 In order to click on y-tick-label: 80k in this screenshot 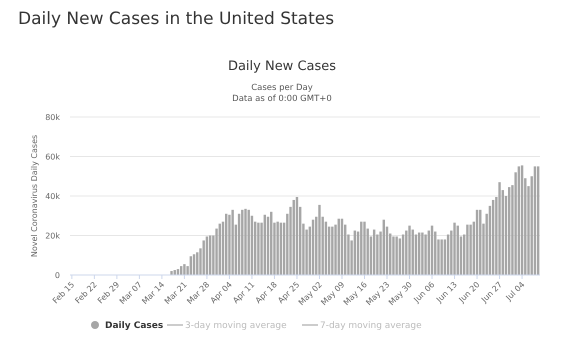, I will do `click(52, 117)`.